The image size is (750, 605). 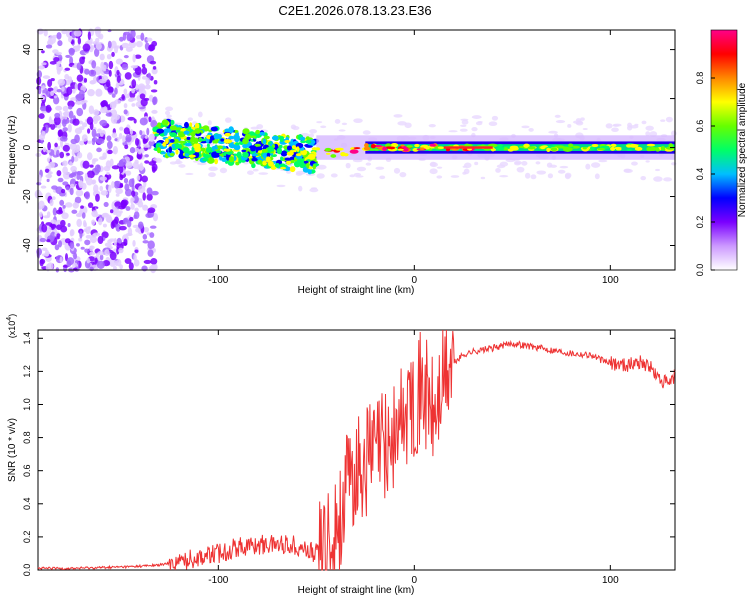 I want to click on snr-y-label: SNR (10 * v/v), so click(x=12, y=450).